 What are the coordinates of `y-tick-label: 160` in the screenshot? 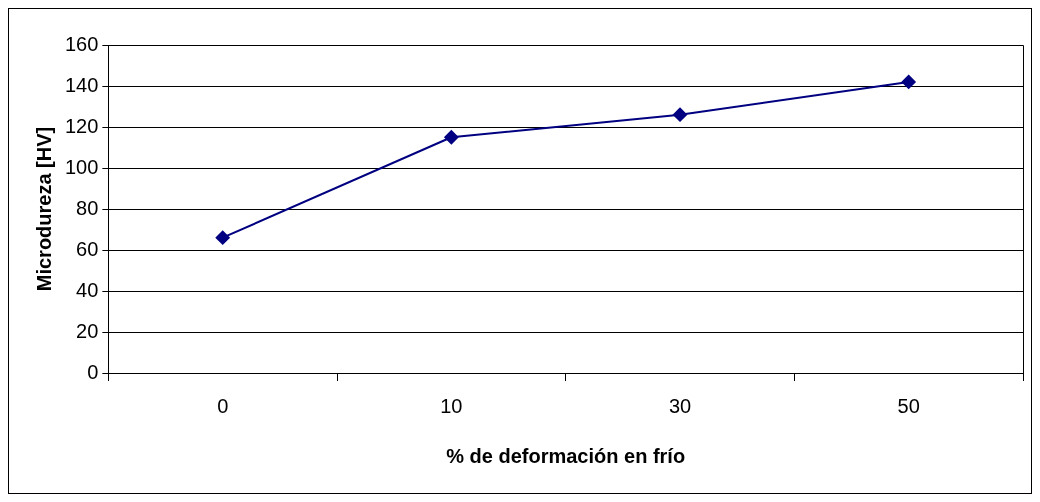 It's located at (81, 43).